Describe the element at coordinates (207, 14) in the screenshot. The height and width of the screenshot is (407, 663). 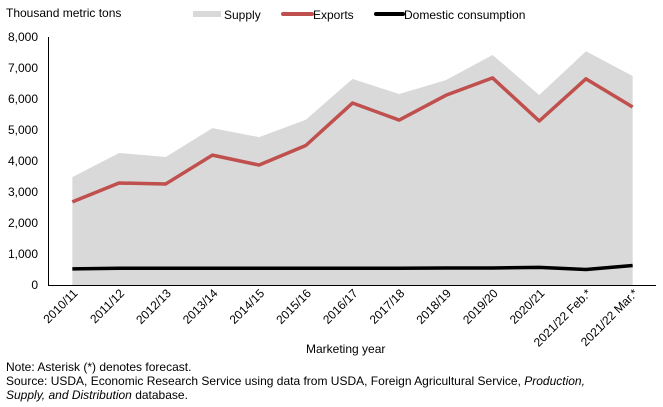
I see `legend-swatch-supply` at that location.